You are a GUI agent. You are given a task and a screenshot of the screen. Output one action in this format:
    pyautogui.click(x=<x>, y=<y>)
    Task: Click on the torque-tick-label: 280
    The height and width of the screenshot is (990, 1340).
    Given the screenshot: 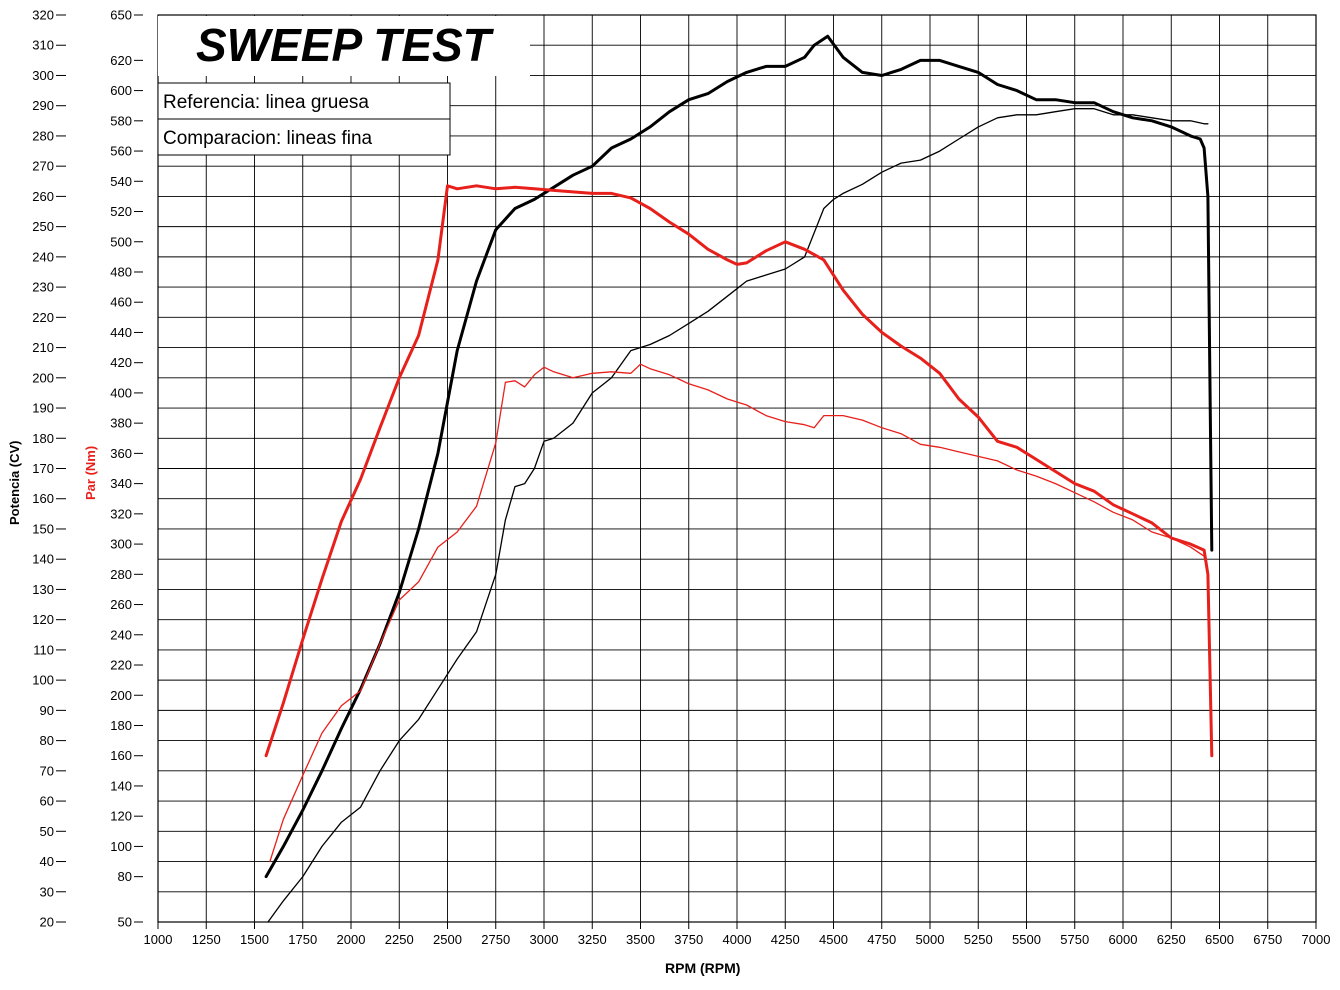 What is the action you would take?
    pyautogui.click(x=121, y=574)
    